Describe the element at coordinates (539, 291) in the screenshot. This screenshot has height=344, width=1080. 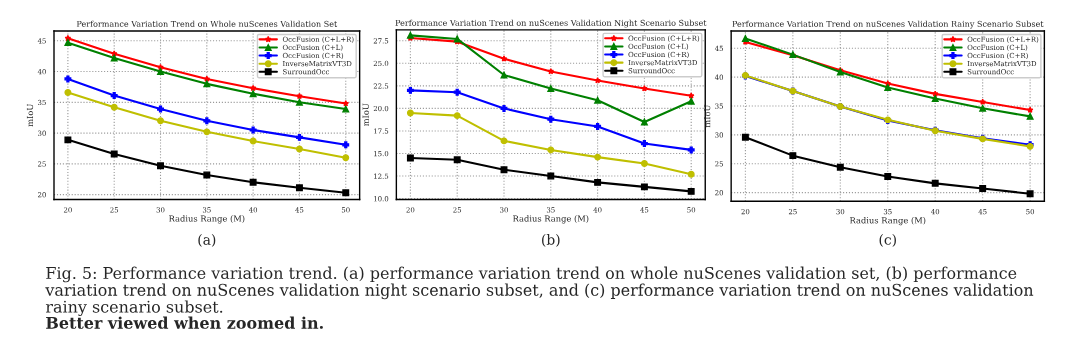
I see `caption: Fig. 5: Performance variation trend. (a) performance variation trend on whole nuScenes validation set, (b) performance variation trend on nuScenes validation night scenario subset, and (c) performance variation trend on nuScenes validation rainy scenario subset.` at that location.